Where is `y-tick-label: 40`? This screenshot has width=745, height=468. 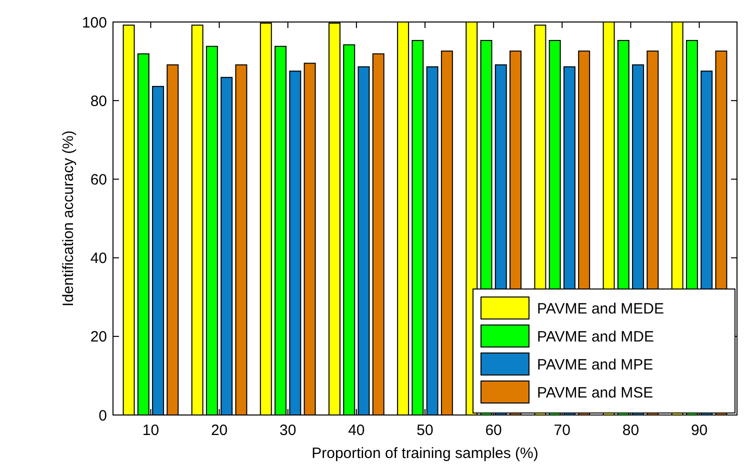
y-tick-label: 40 is located at coordinates (98, 259).